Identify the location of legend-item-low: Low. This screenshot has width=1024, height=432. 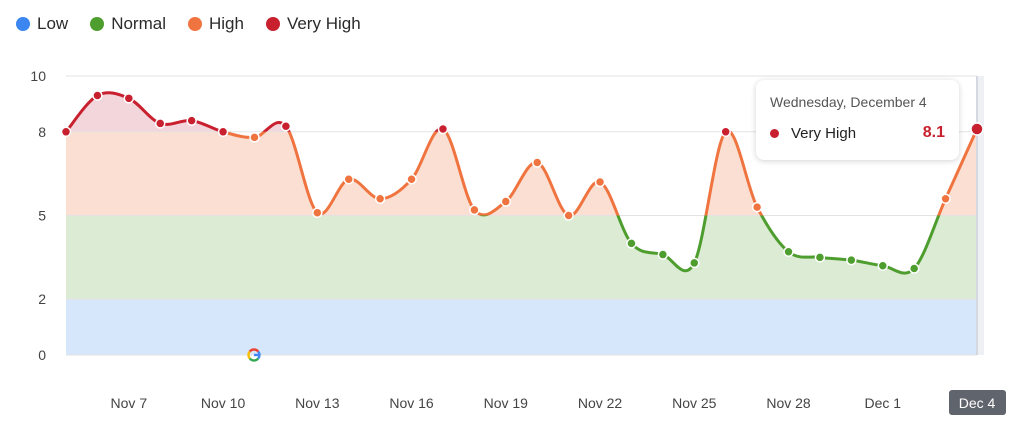
(42, 24).